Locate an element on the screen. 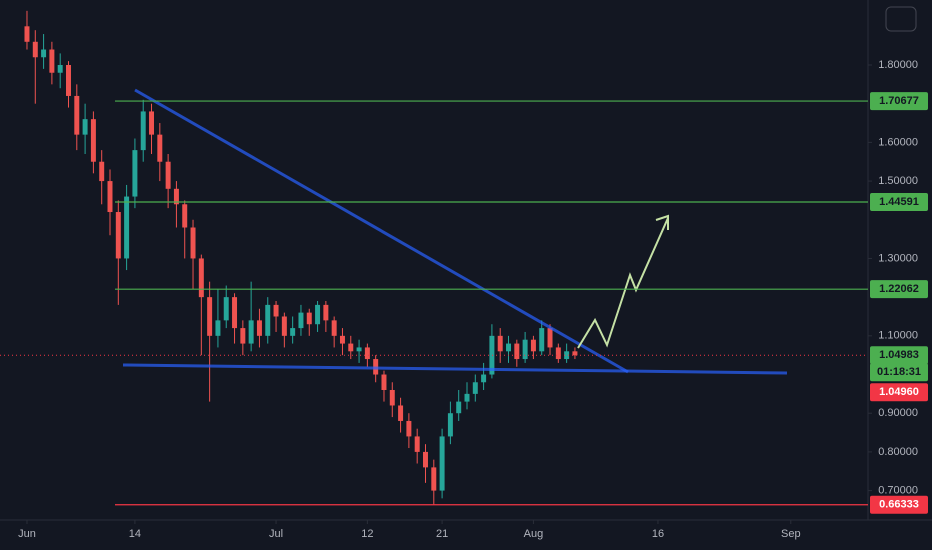  last-price-label: 1.04983 is located at coordinates (899, 355).